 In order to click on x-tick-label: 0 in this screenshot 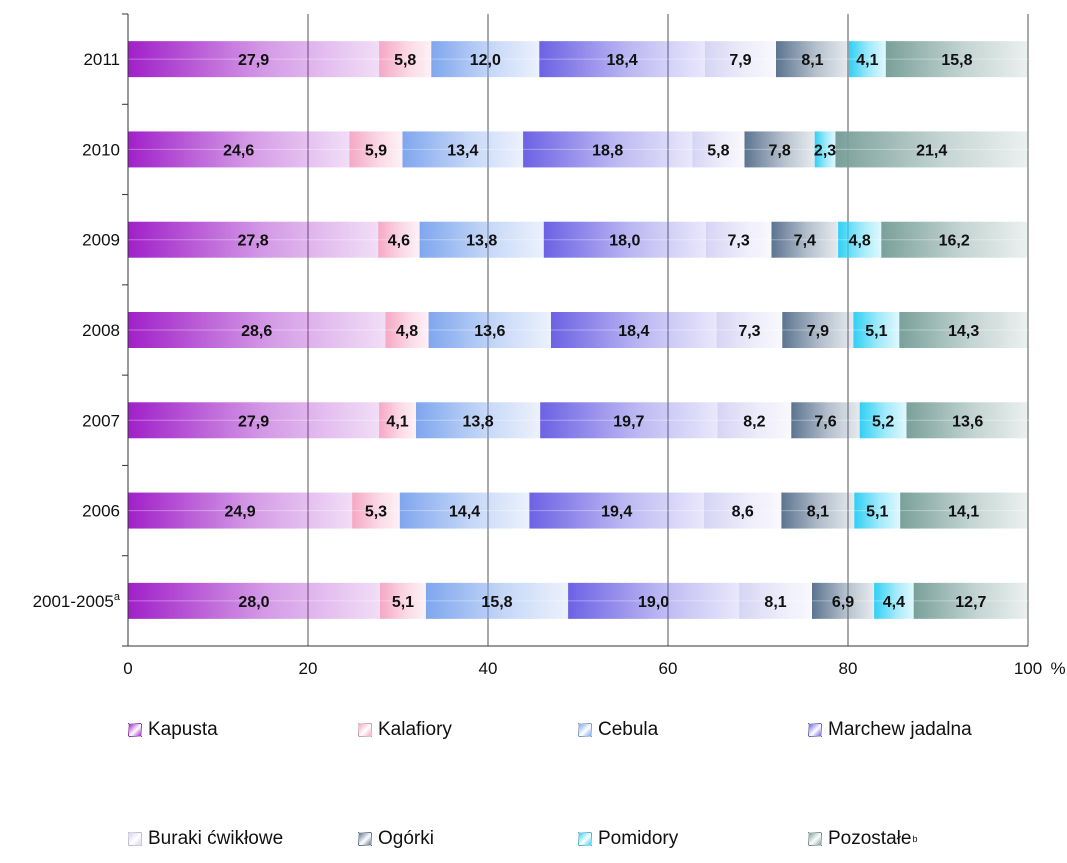, I will do `click(127, 668)`.